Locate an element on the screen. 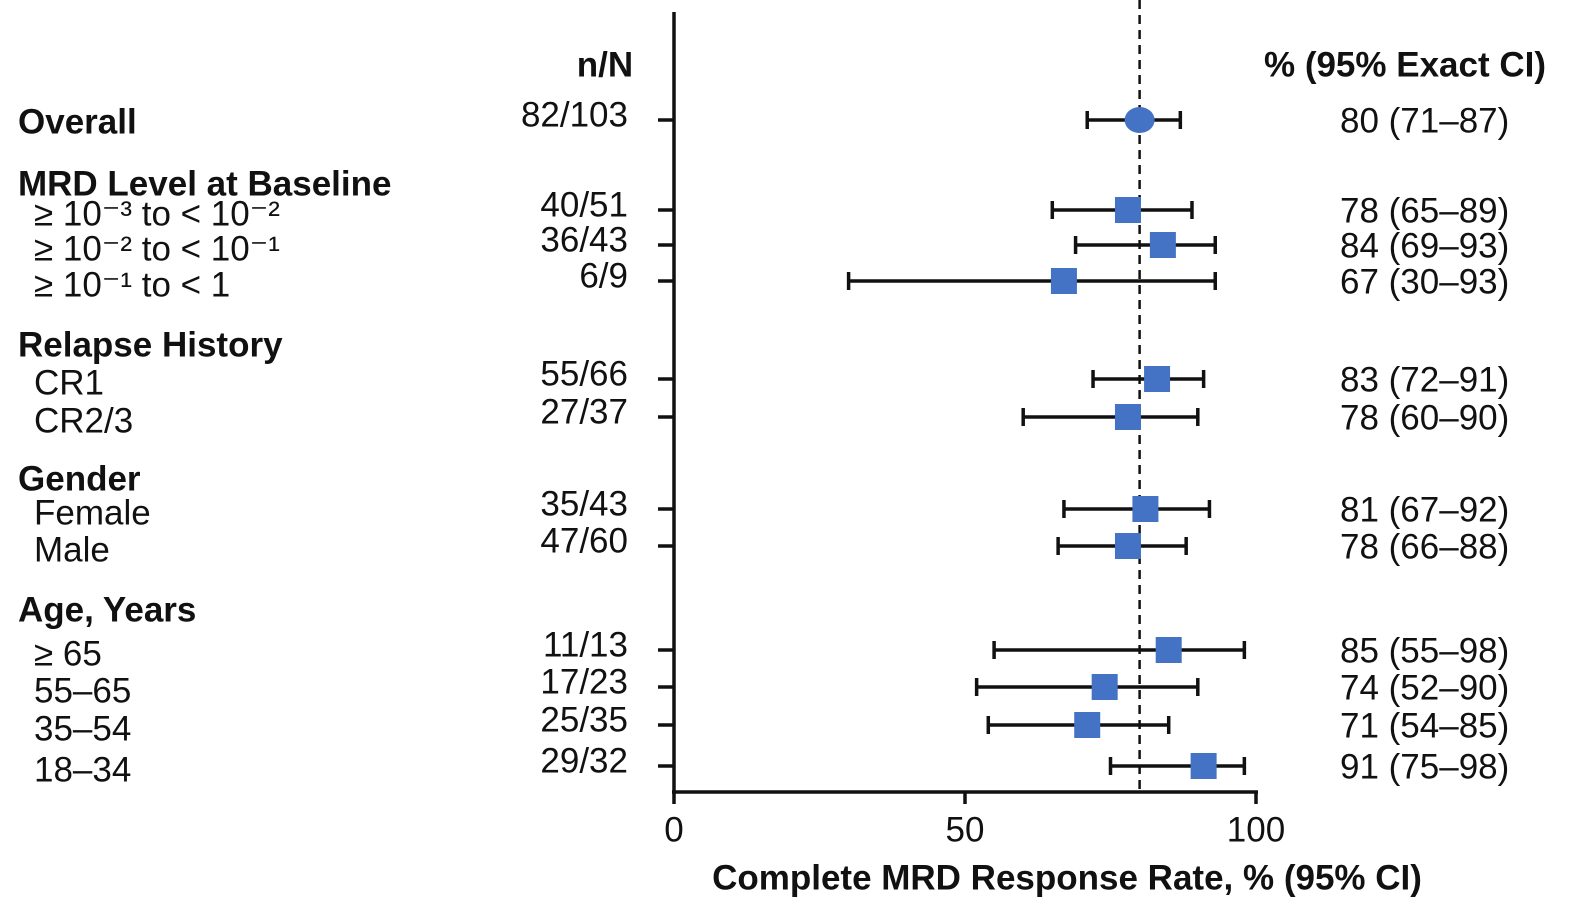 The image size is (1590, 911). n-over-n: 6/9 is located at coordinates (603, 275).